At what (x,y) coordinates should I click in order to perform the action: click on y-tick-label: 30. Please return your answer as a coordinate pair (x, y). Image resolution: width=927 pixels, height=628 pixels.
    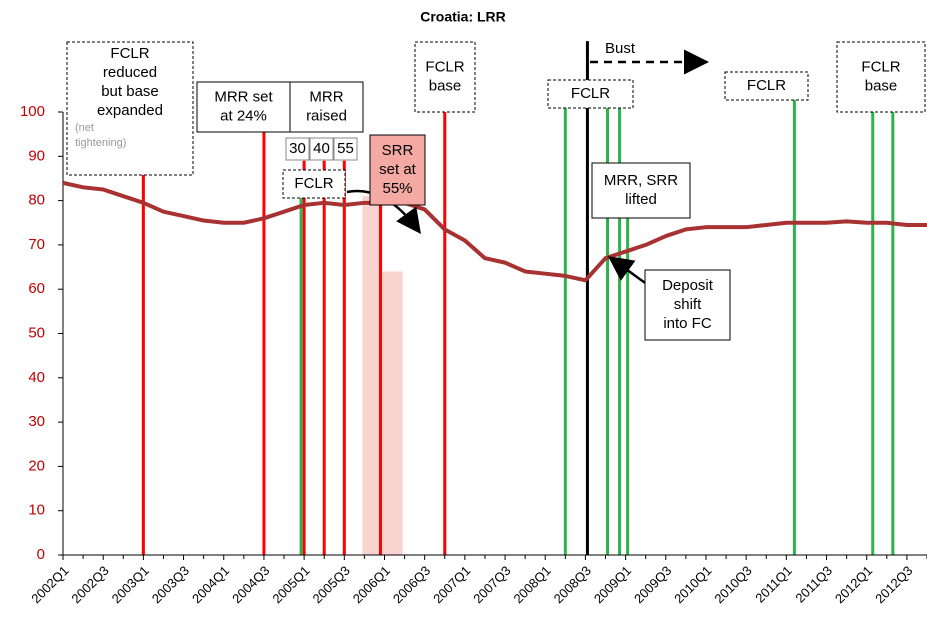
    Looking at the image, I should click on (36, 421).